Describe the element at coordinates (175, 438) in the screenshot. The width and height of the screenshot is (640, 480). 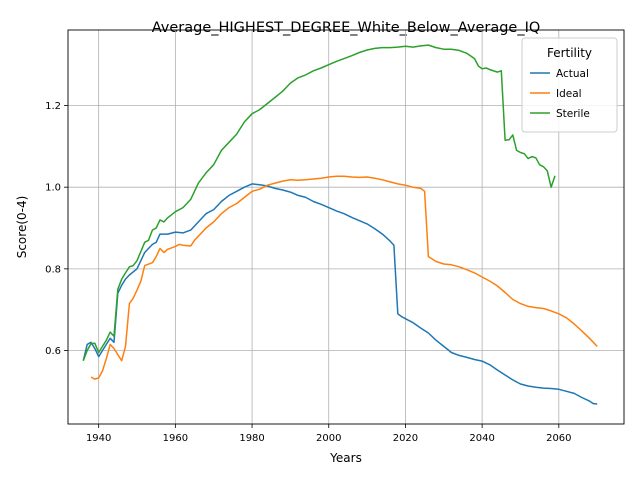
I see `x-tick-label: 1960` at that location.